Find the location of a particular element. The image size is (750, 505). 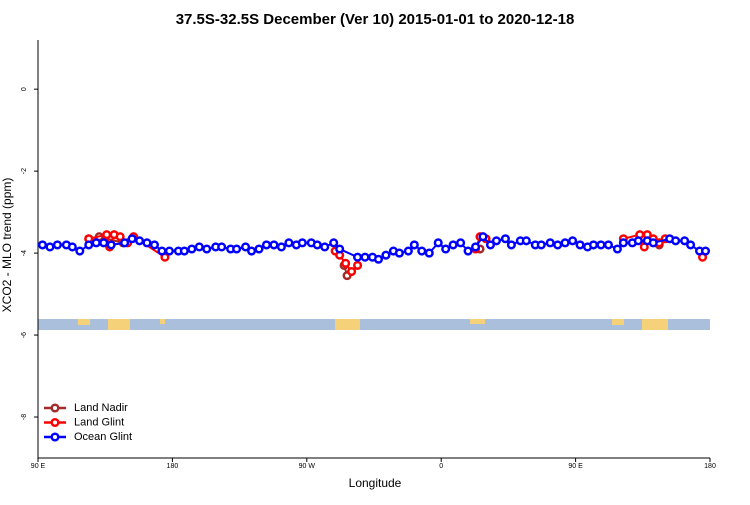

y-tick-label: -2 is located at coordinates (24, 171).